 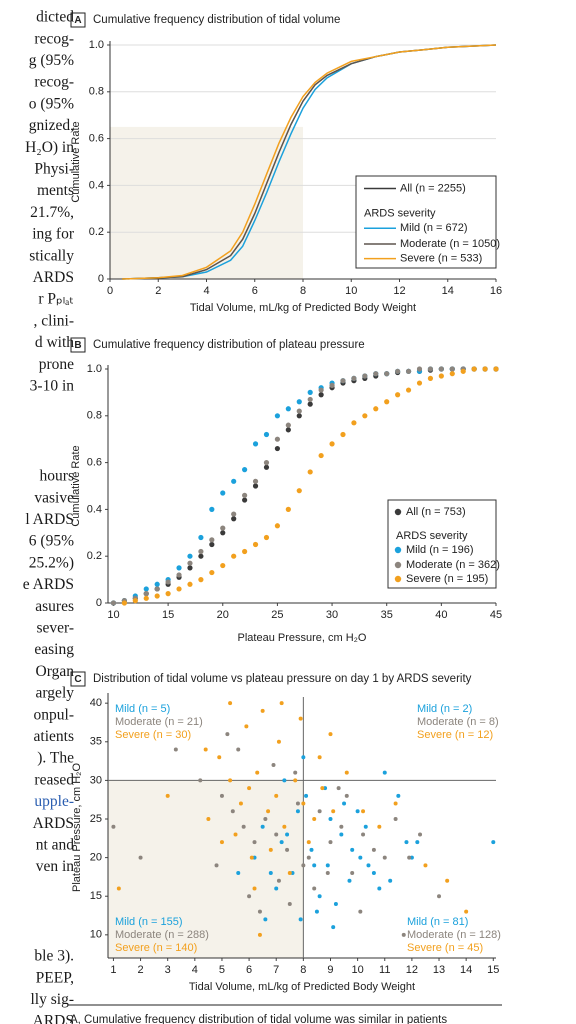 I want to click on body-text-line: l ARDS, so click(x=49, y=519).